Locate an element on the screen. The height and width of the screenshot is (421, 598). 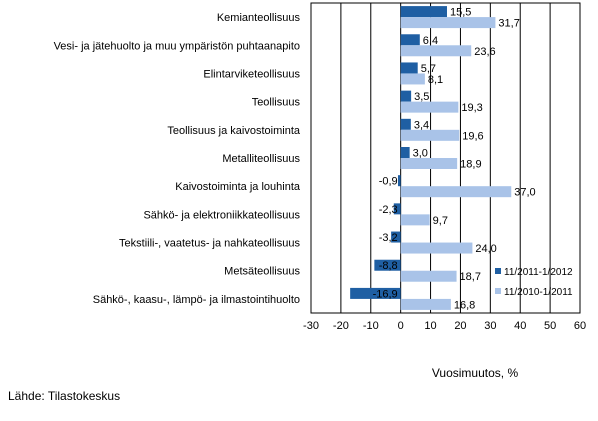
tick-label: 40 is located at coordinates (520, 326).